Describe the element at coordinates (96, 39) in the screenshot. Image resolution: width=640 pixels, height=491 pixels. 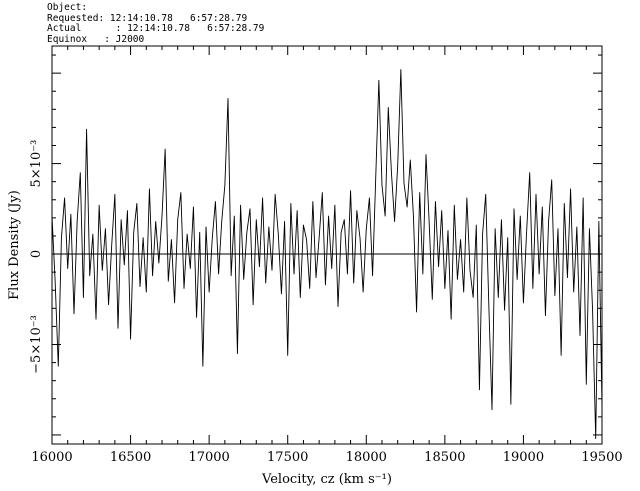
I see `equinox-label: Equinox : J2000` at that location.